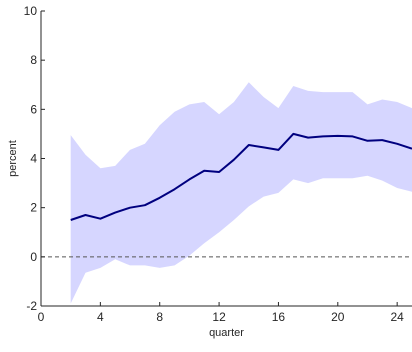 The image size is (412, 352). What do you see at coordinates (33, 60) in the screenshot?
I see `y-tick-label: 8` at bounding box center [33, 60].